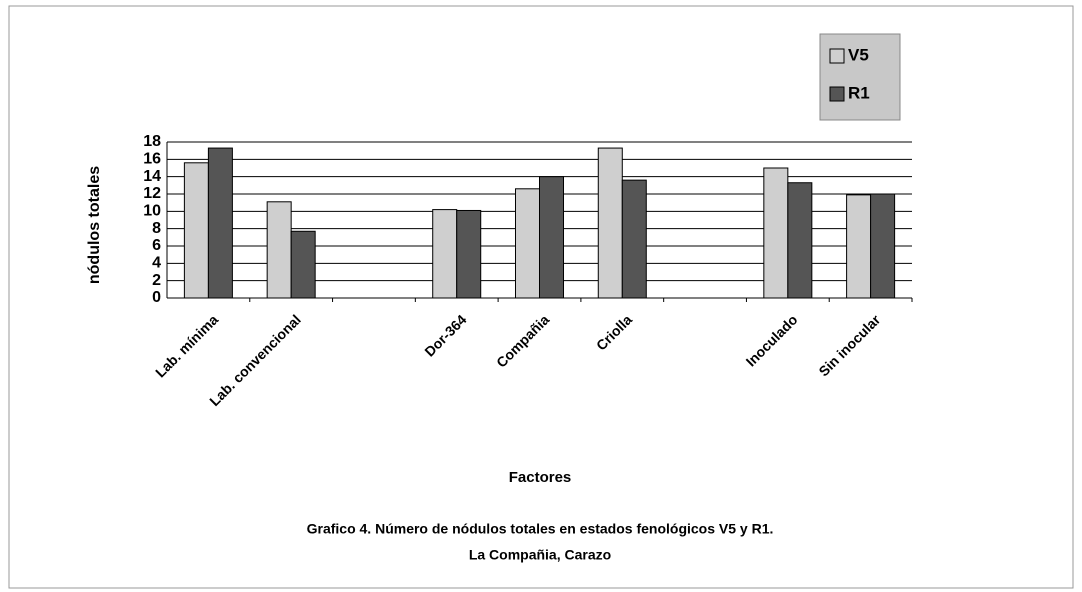 The height and width of the screenshot is (592, 1082). What do you see at coordinates (858, 54) in the screenshot?
I see `legend-label: V5` at bounding box center [858, 54].